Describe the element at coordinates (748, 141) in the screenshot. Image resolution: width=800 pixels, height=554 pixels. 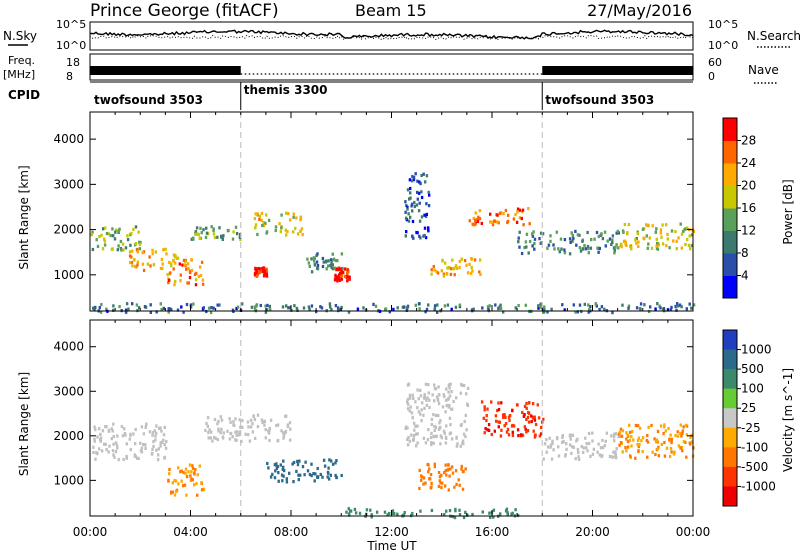
I see `power-colorbar-tick-label: 28` at that location.